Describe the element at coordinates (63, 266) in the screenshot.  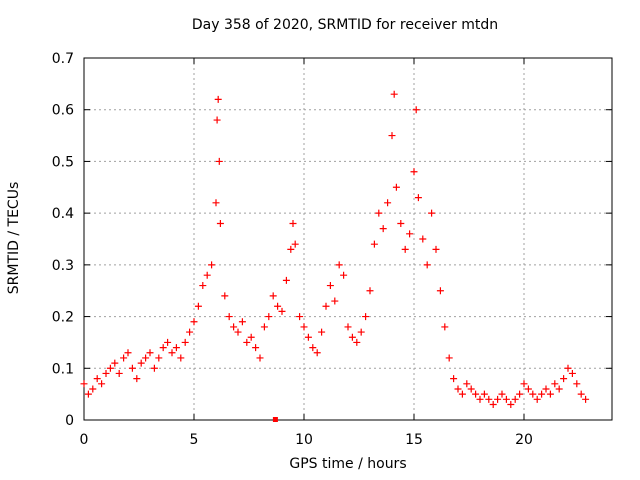
I see `y-tick-label: 0.3` at that location.